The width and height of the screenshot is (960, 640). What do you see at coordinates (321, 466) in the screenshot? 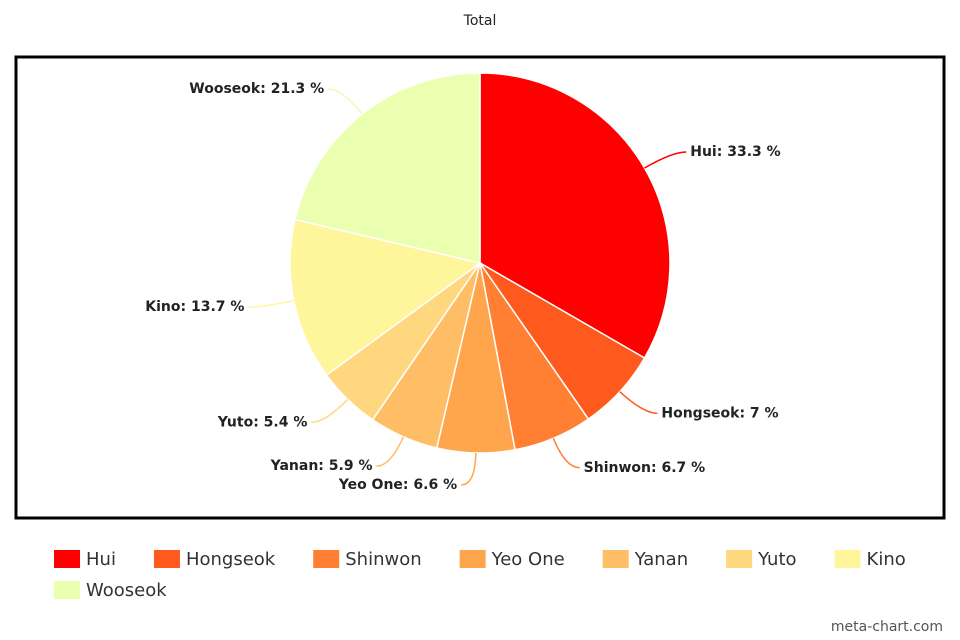
I see `data-label: Yanan: 5.9 %` at bounding box center [321, 466].